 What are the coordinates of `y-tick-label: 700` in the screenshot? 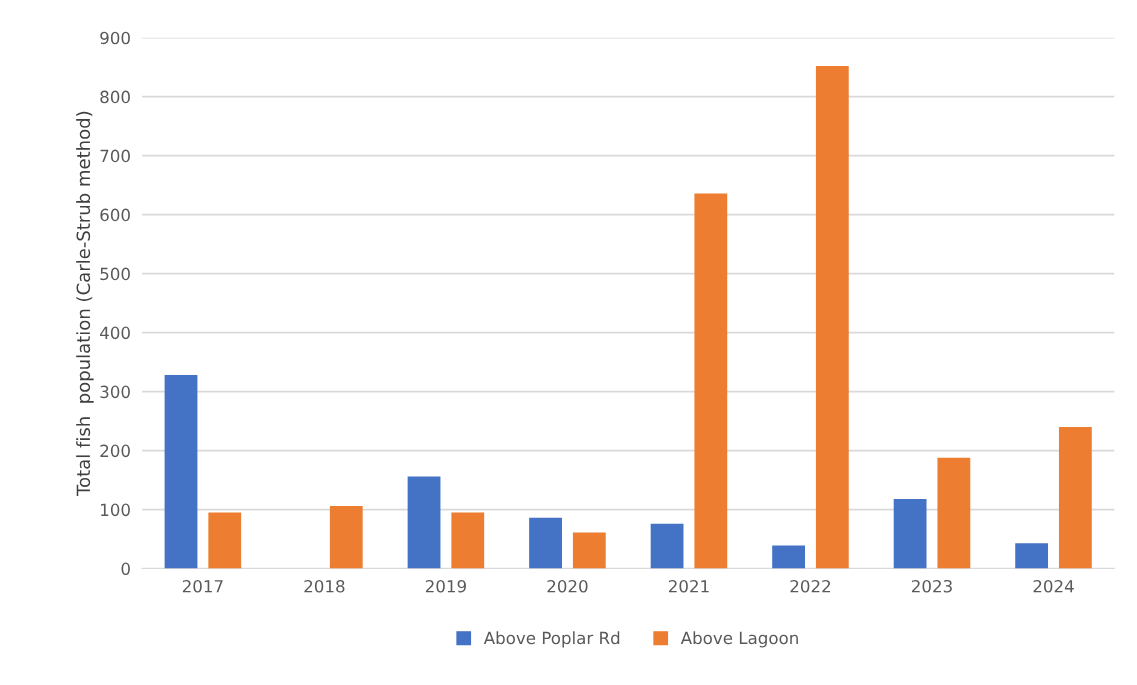 It's located at (115, 156).